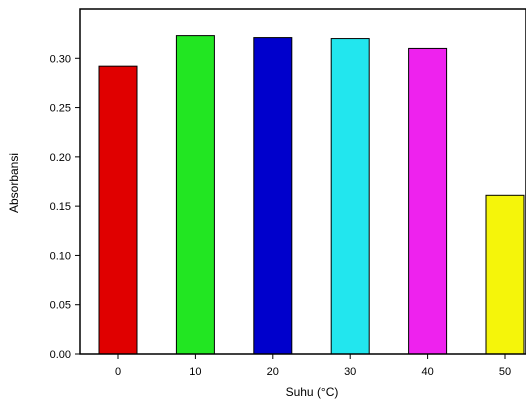 This screenshot has height=402, width=526. I want to click on y-tick-label: 0.00, so click(60, 355).